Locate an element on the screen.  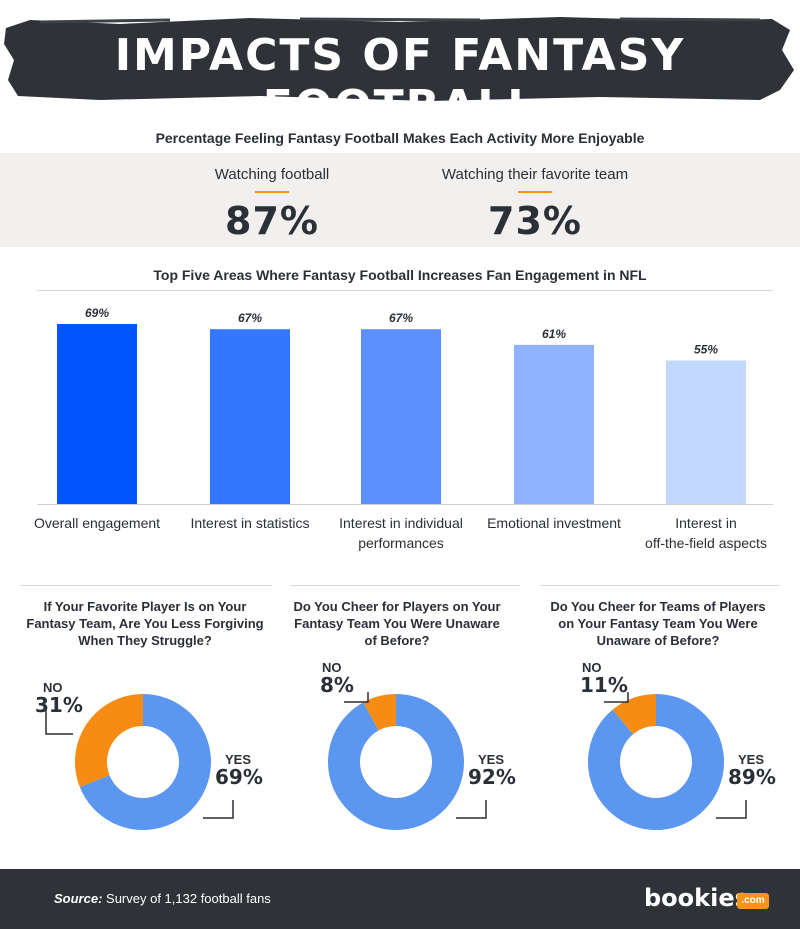
slice-value-yes: 69% is located at coordinates (239, 777).